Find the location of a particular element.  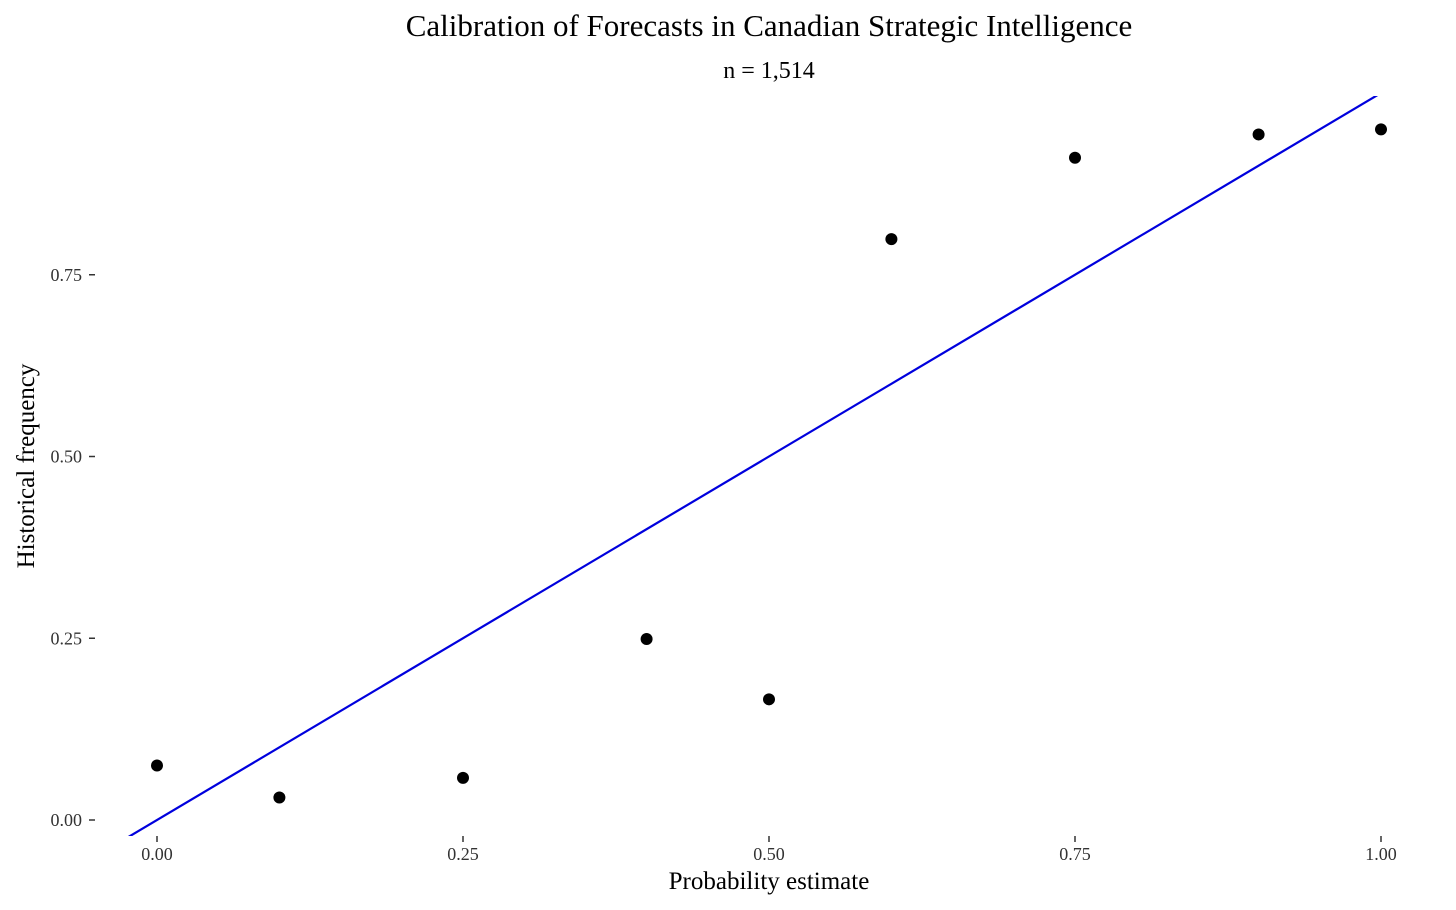

x-axis-label: Probability estimate is located at coordinates (769, 881).